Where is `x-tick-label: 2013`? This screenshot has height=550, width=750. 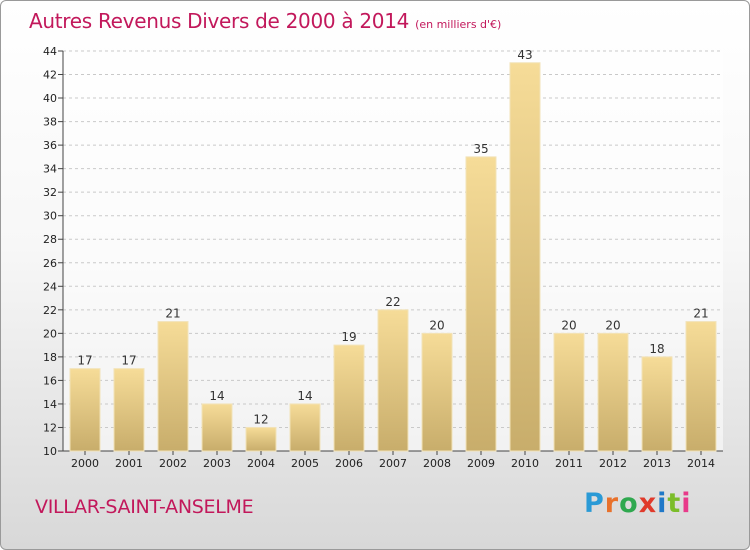 x-tick-label: 2013 is located at coordinates (657, 463).